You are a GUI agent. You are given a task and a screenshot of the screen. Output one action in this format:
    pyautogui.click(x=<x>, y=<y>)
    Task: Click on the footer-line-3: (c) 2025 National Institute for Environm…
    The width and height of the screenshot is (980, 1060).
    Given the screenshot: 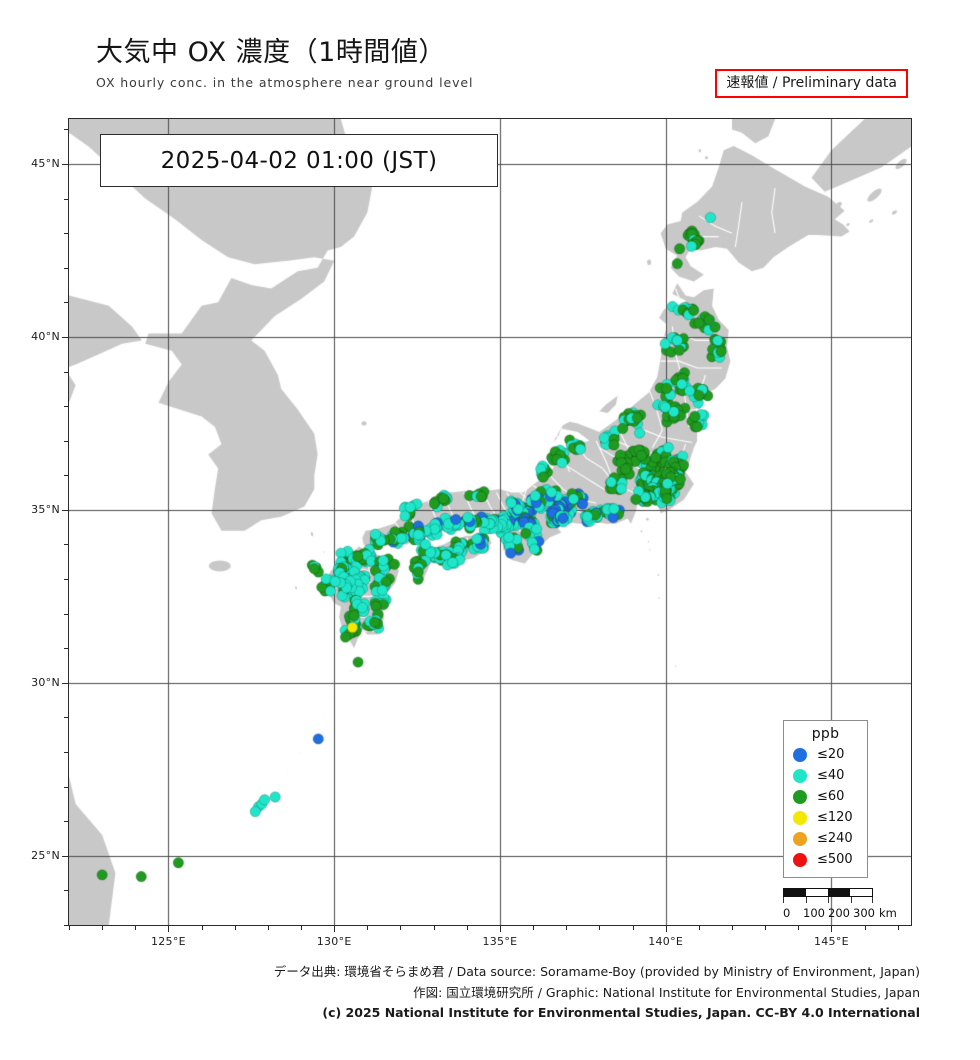 What is the action you would take?
    pyautogui.click(x=621, y=1013)
    